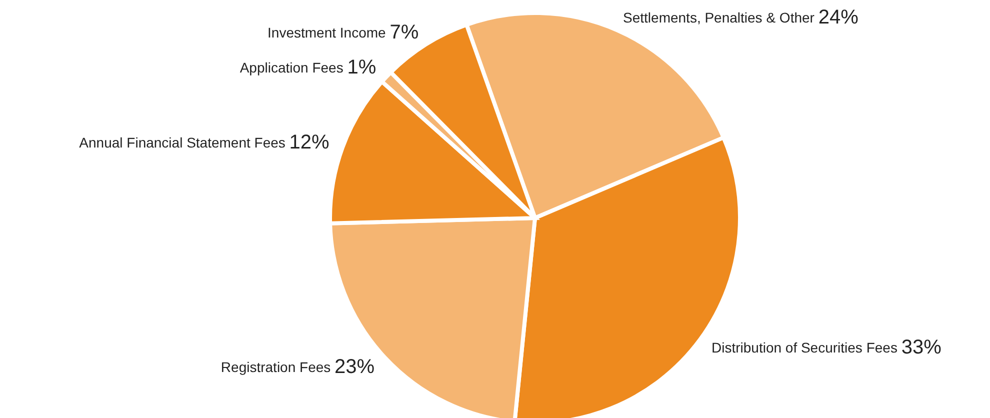 The image size is (990, 418). I want to click on data-label: 24%, so click(838, 17).